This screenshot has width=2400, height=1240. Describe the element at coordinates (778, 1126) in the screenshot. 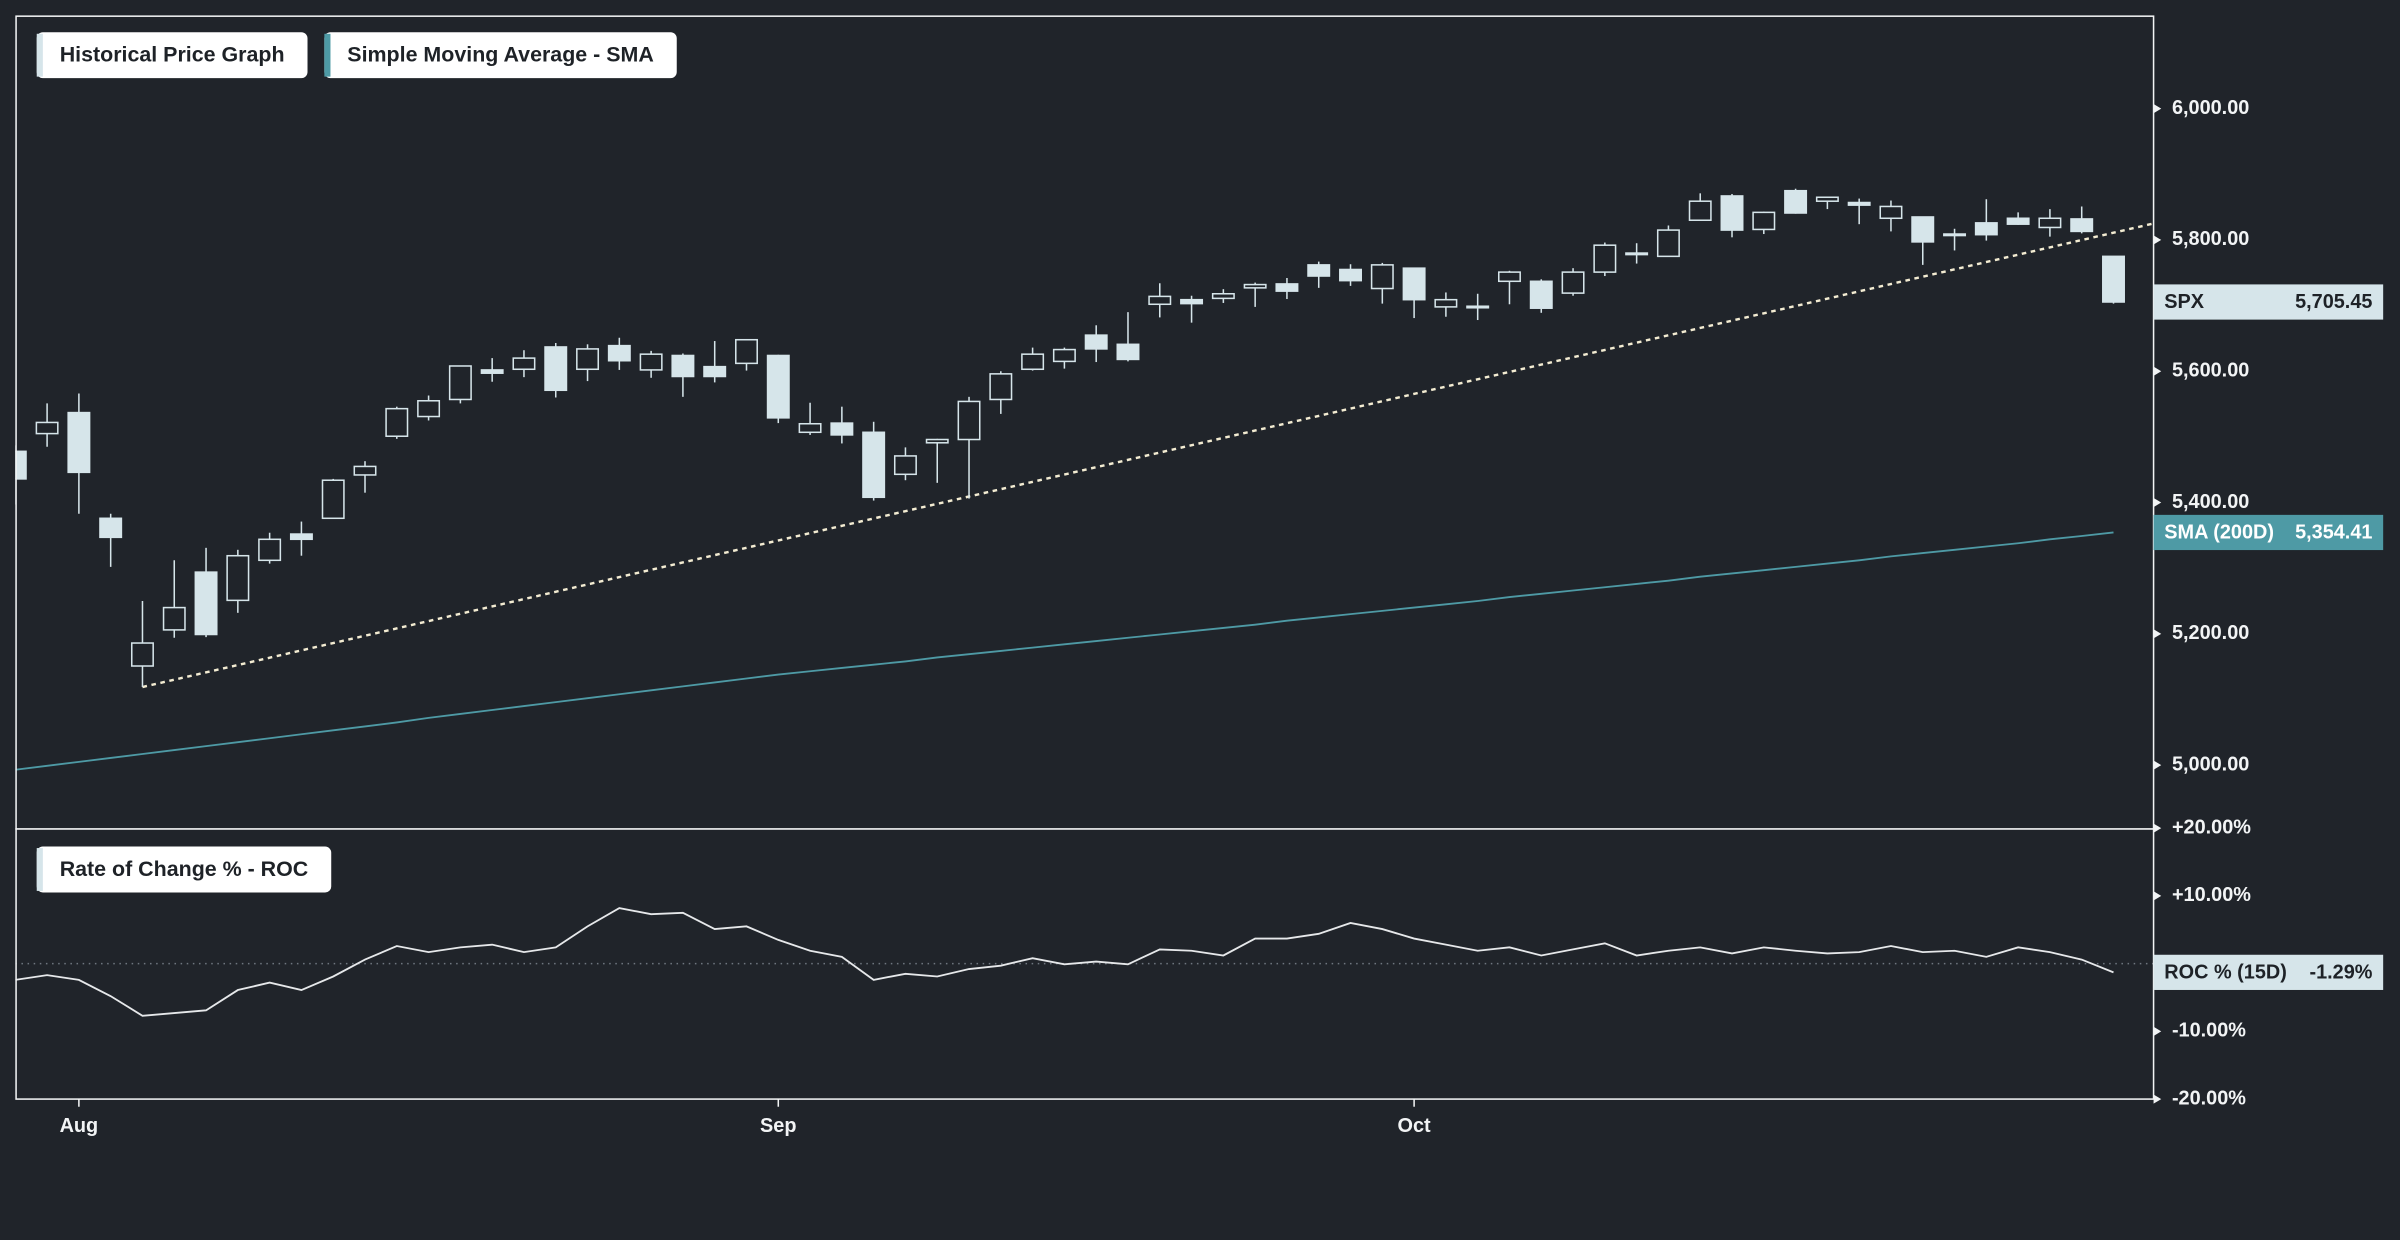

I see `x-tick-label: Sep` at that location.